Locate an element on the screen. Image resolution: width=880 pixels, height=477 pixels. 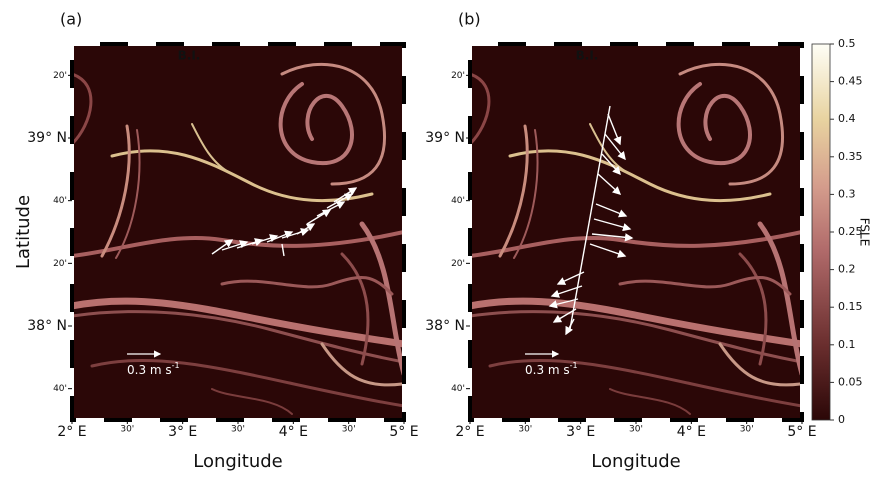
colorbar-tick-label: 0.15 is located at coordinates (850, 306).